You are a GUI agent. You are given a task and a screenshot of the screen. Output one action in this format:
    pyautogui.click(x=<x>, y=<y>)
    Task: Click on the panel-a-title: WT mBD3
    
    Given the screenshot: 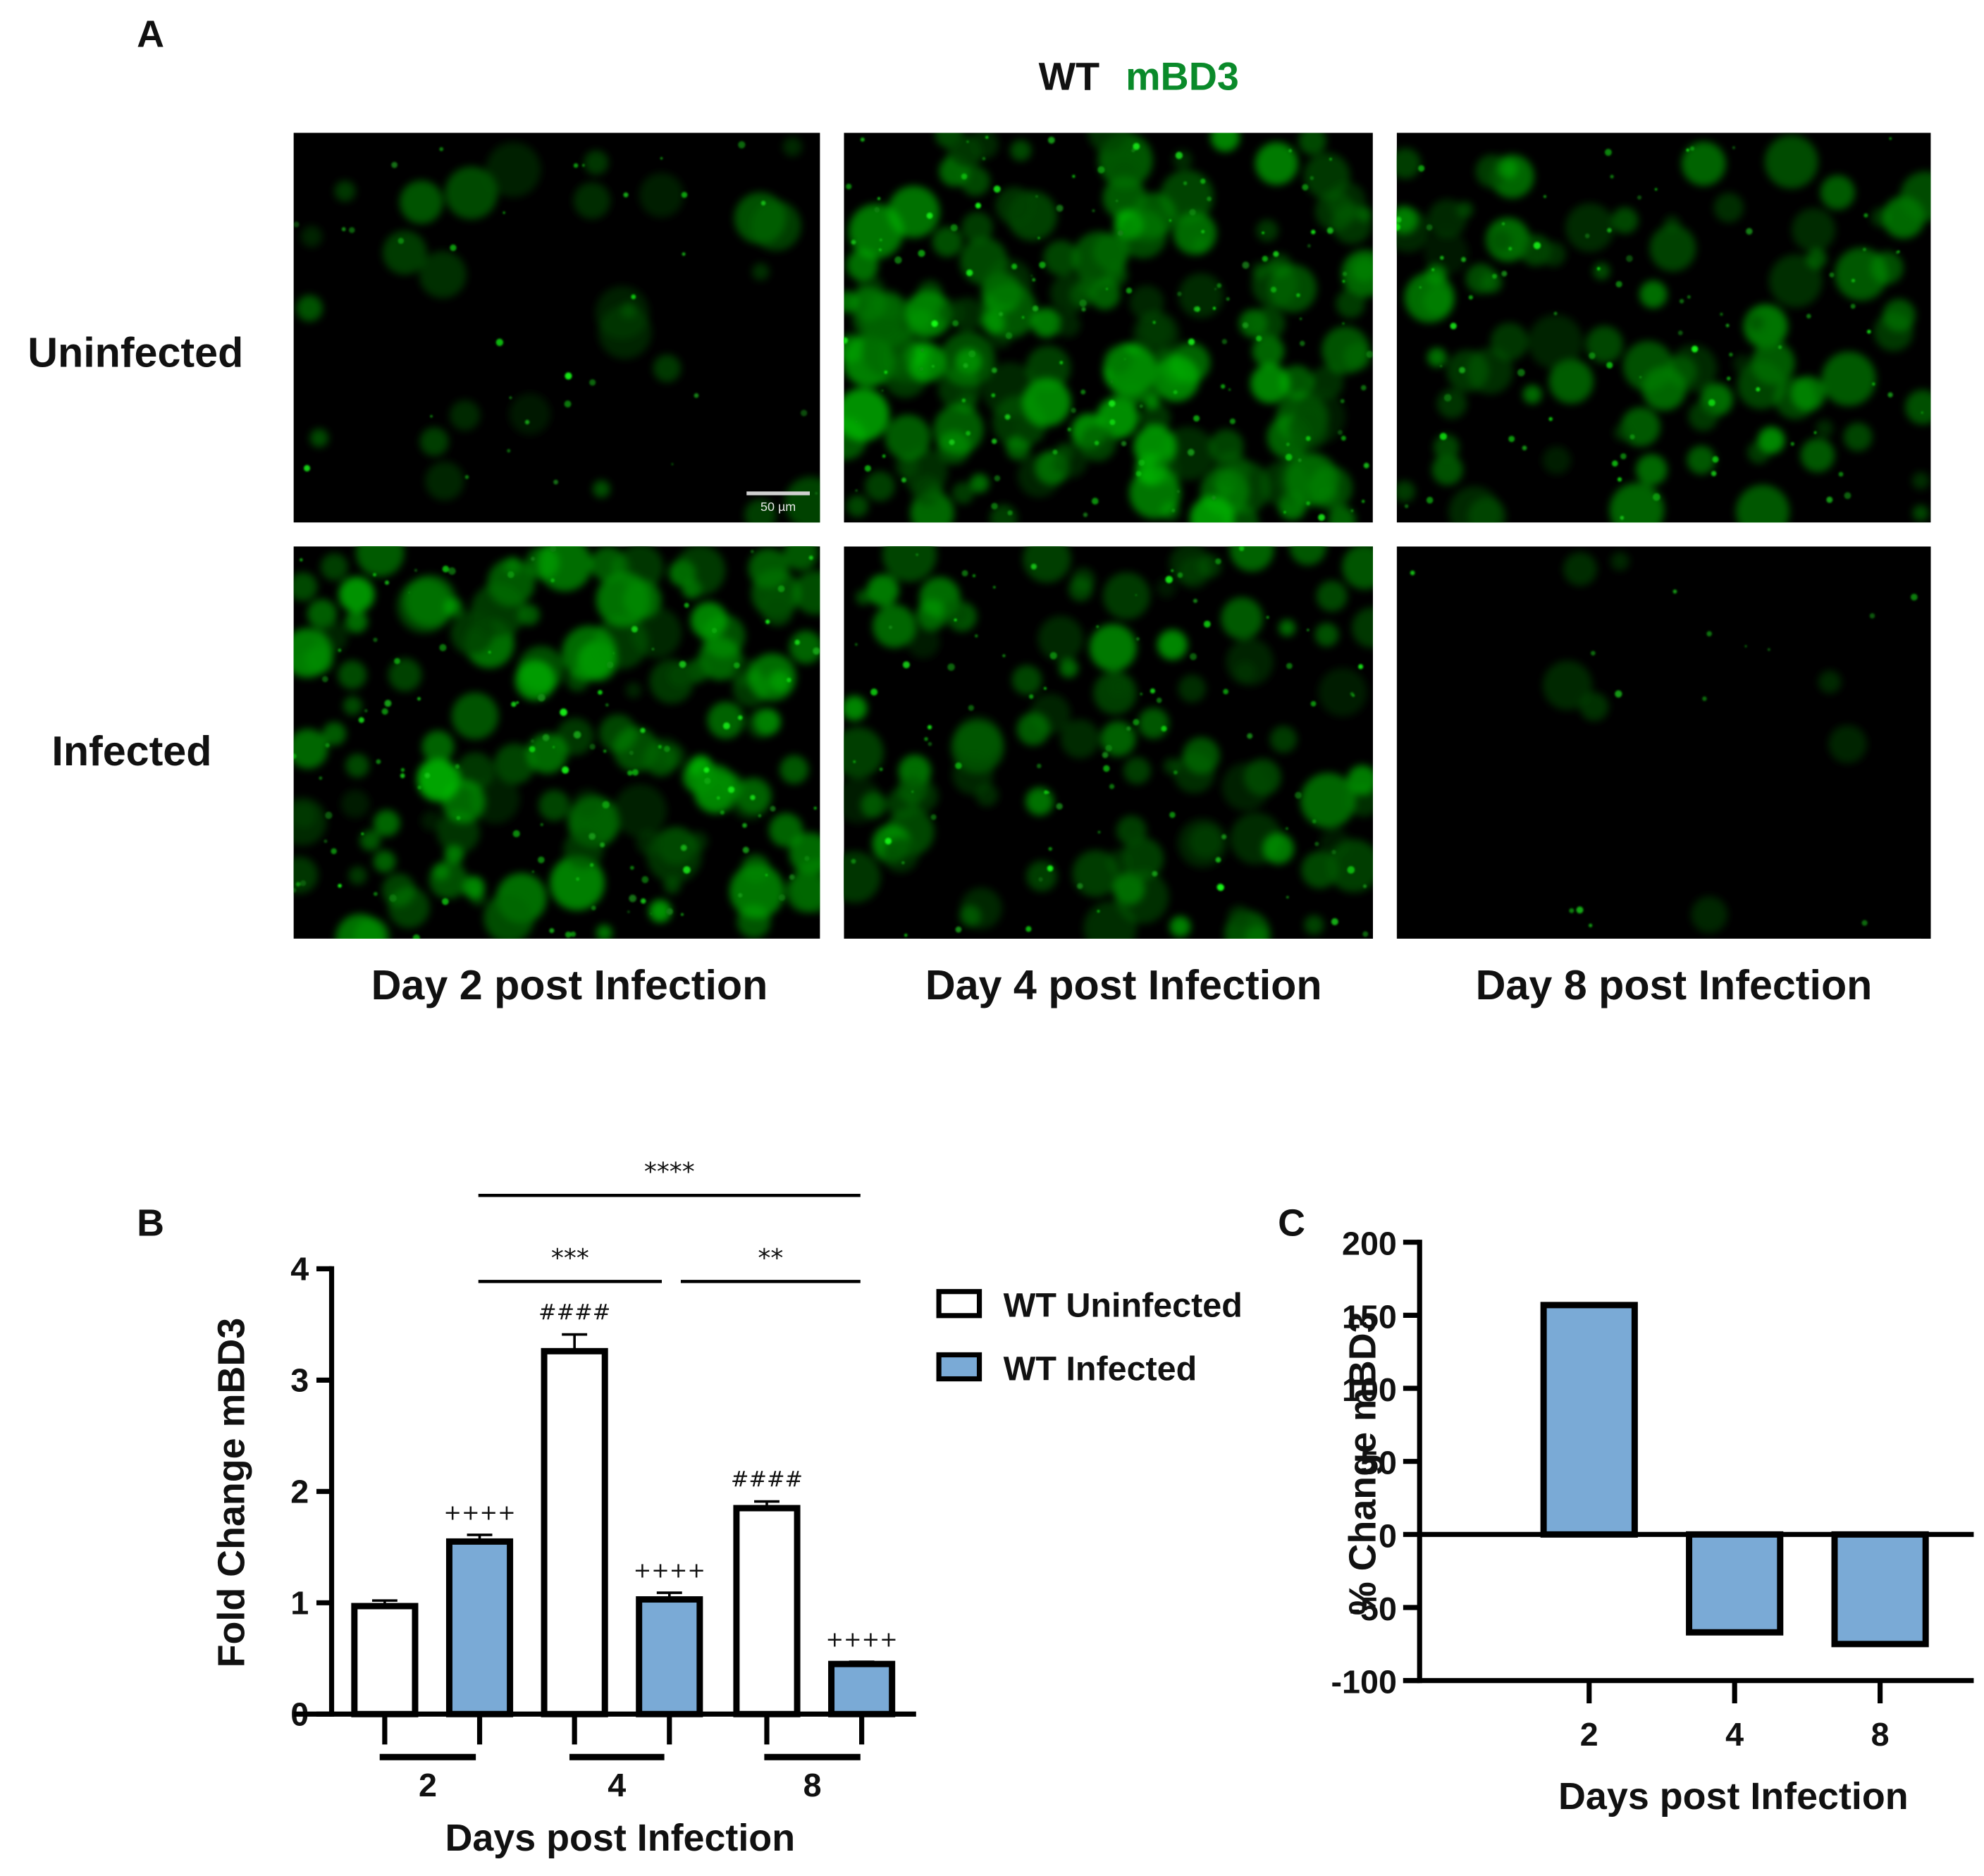 What is the action you would take?
    pyautogui.click(x=1139, y=76)
    